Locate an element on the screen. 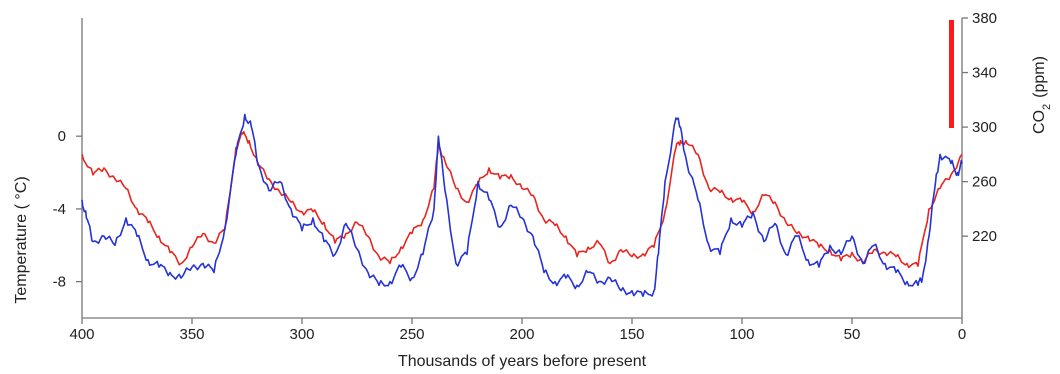 This screenshot has width=1060, height=374. x-tick-label: 150 is located at coordinates (631, 334).